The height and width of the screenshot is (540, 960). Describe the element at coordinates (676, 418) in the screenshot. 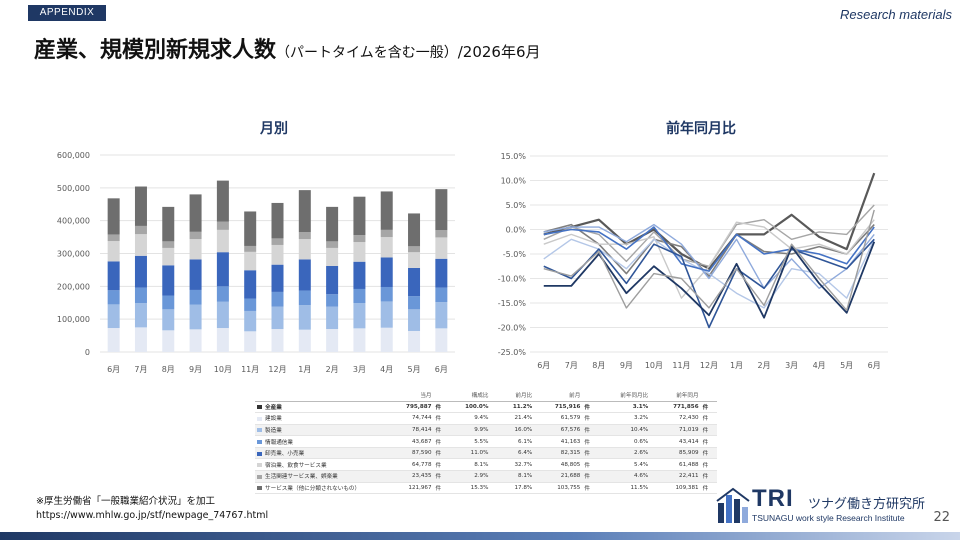

I see `table-cell: 72,430` at that location.